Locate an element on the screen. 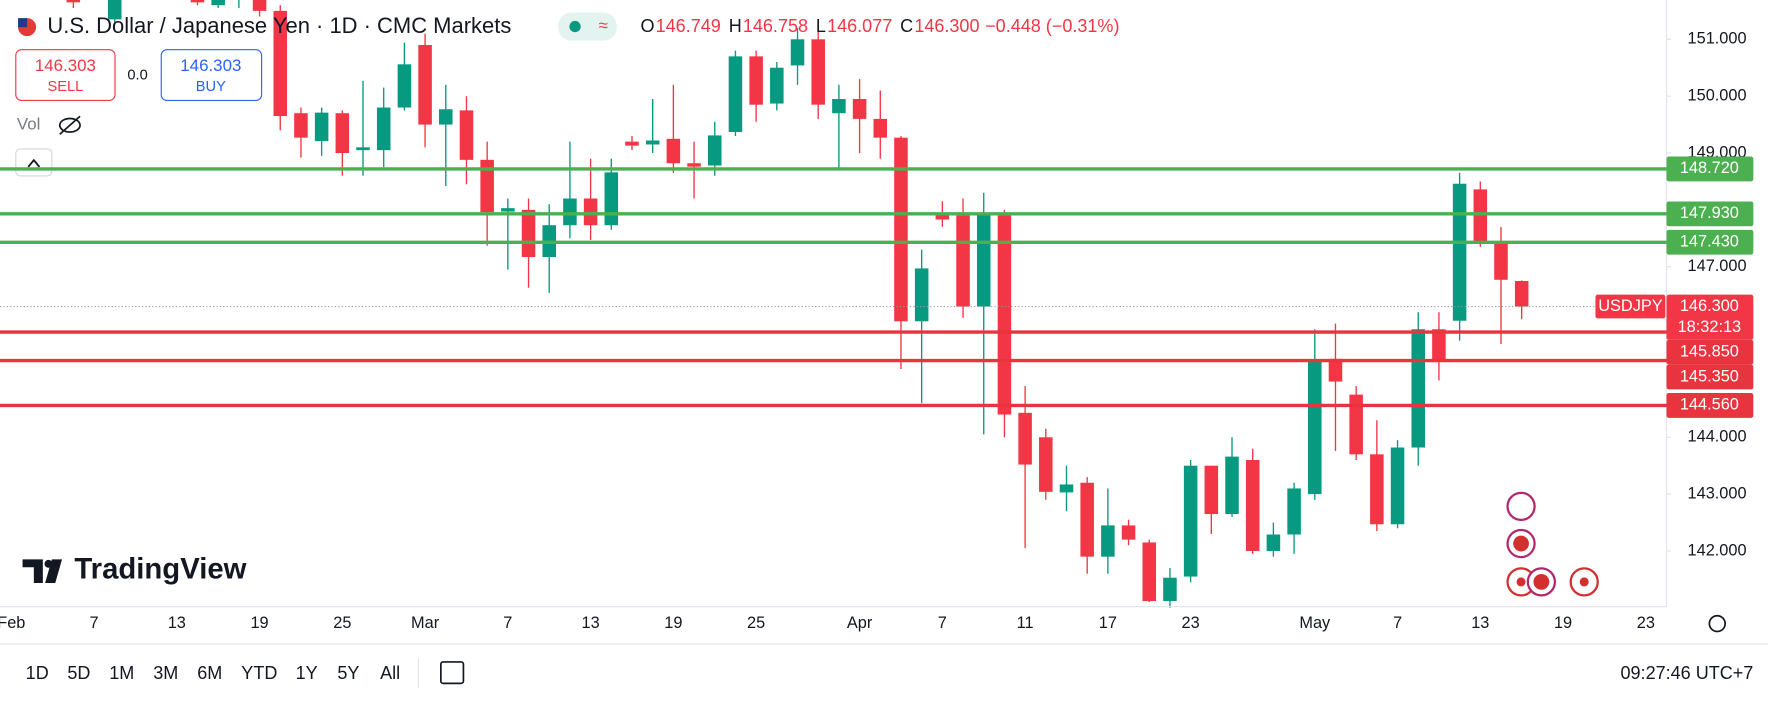 This screenshot has height=706, width=1768. hide-volume-icon is located at coordinates (69, 125).